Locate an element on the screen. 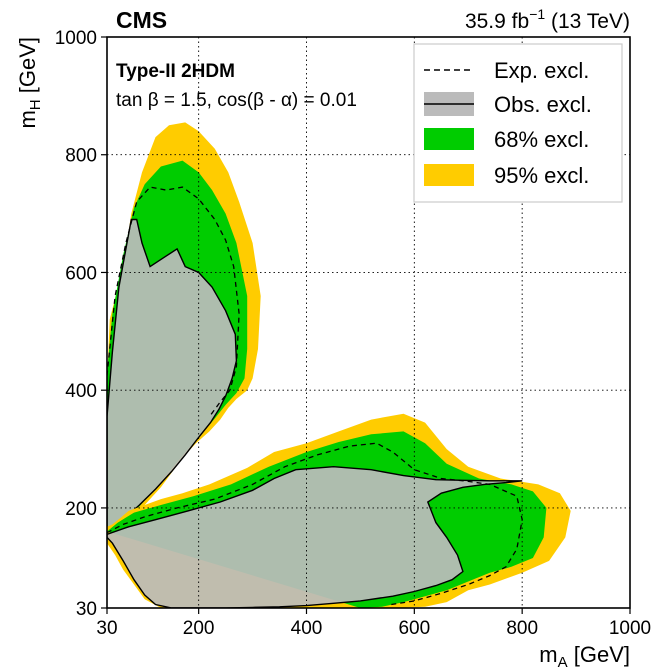 The width and height of the screenshot is (659, 668). legend-label-68: 68% excl. is located at coordinates (541, 139).